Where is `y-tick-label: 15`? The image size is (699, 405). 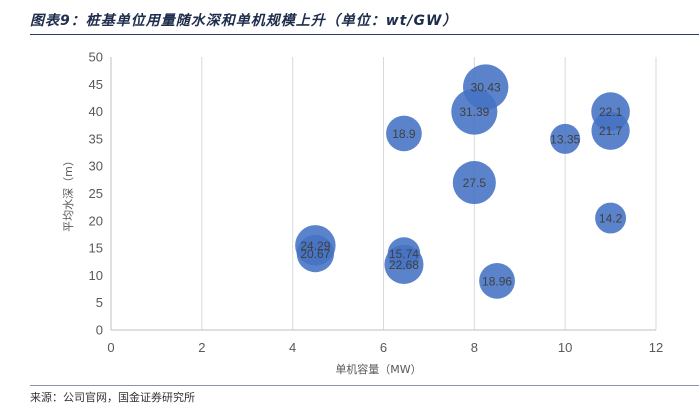
y-tick-label: 15 is located at coordinates (96, 248).